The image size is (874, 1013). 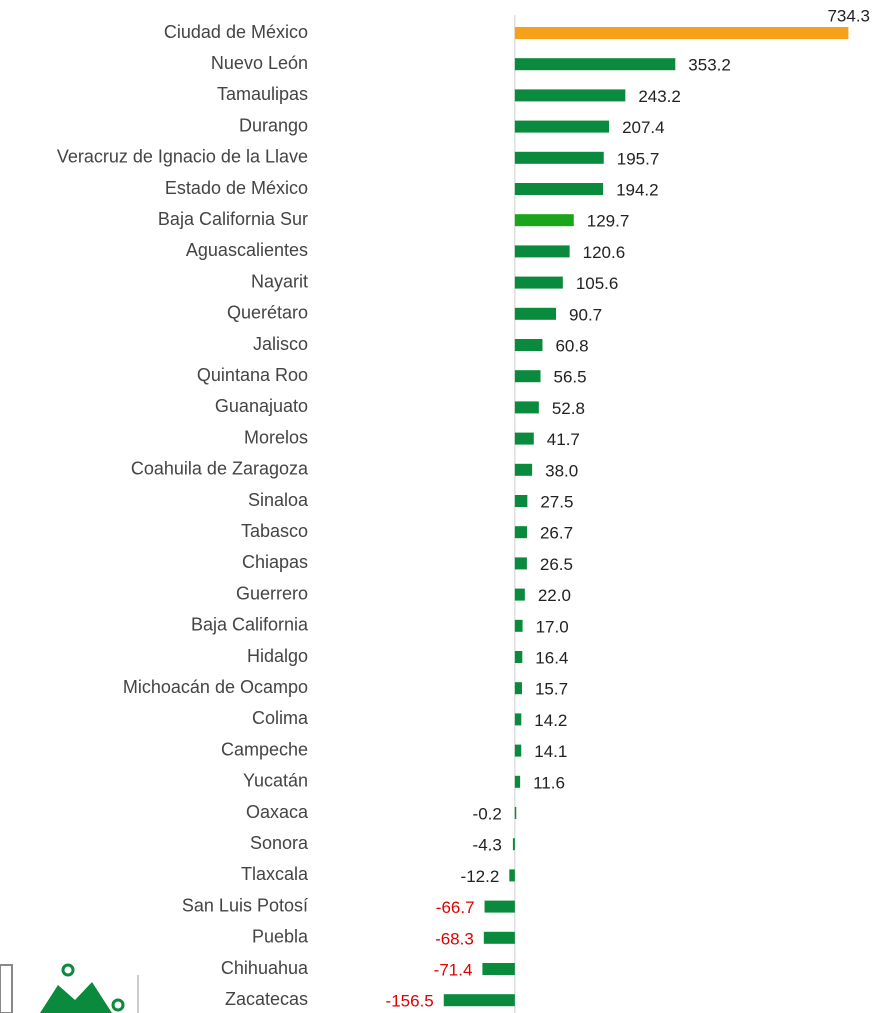 I want to click on value-label: -66.7, so click(x=455, y=907).